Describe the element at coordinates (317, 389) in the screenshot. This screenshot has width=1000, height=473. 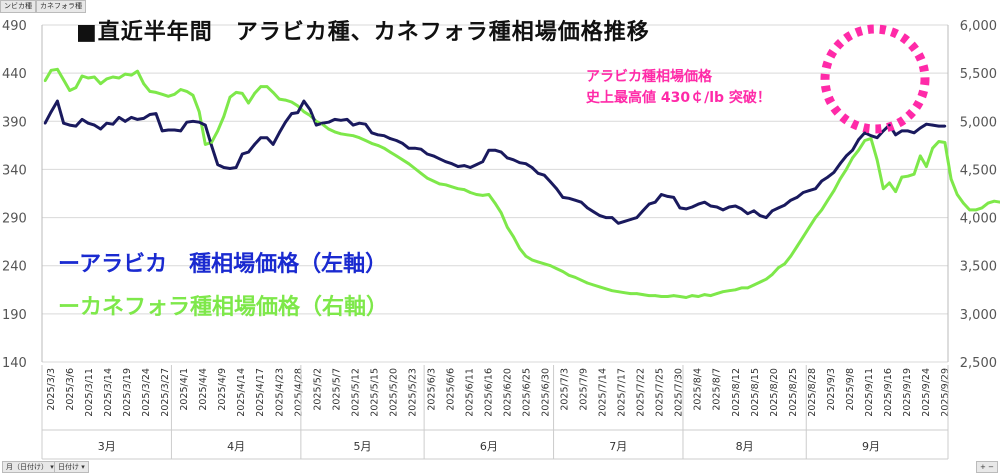
I see `x-tick-label: 2025/5/2` at that location.